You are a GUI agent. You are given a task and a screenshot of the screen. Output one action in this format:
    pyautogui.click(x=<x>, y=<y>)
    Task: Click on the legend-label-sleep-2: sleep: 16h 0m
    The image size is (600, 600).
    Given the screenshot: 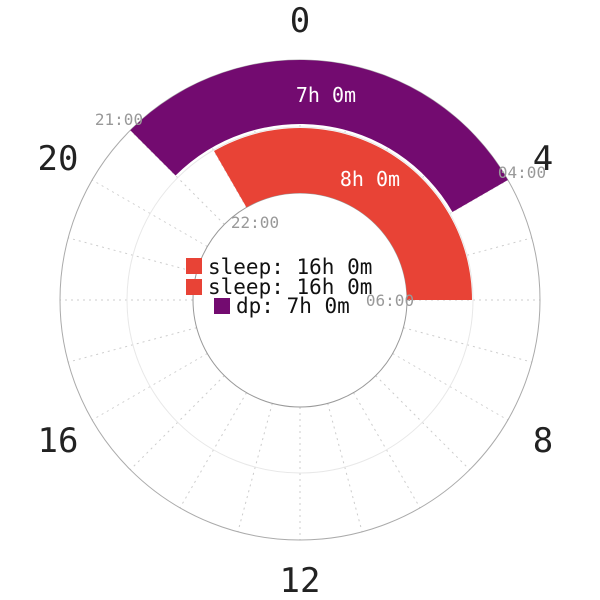 What is the action you would take?
    pyautogui.click(x=290, y=287)
    